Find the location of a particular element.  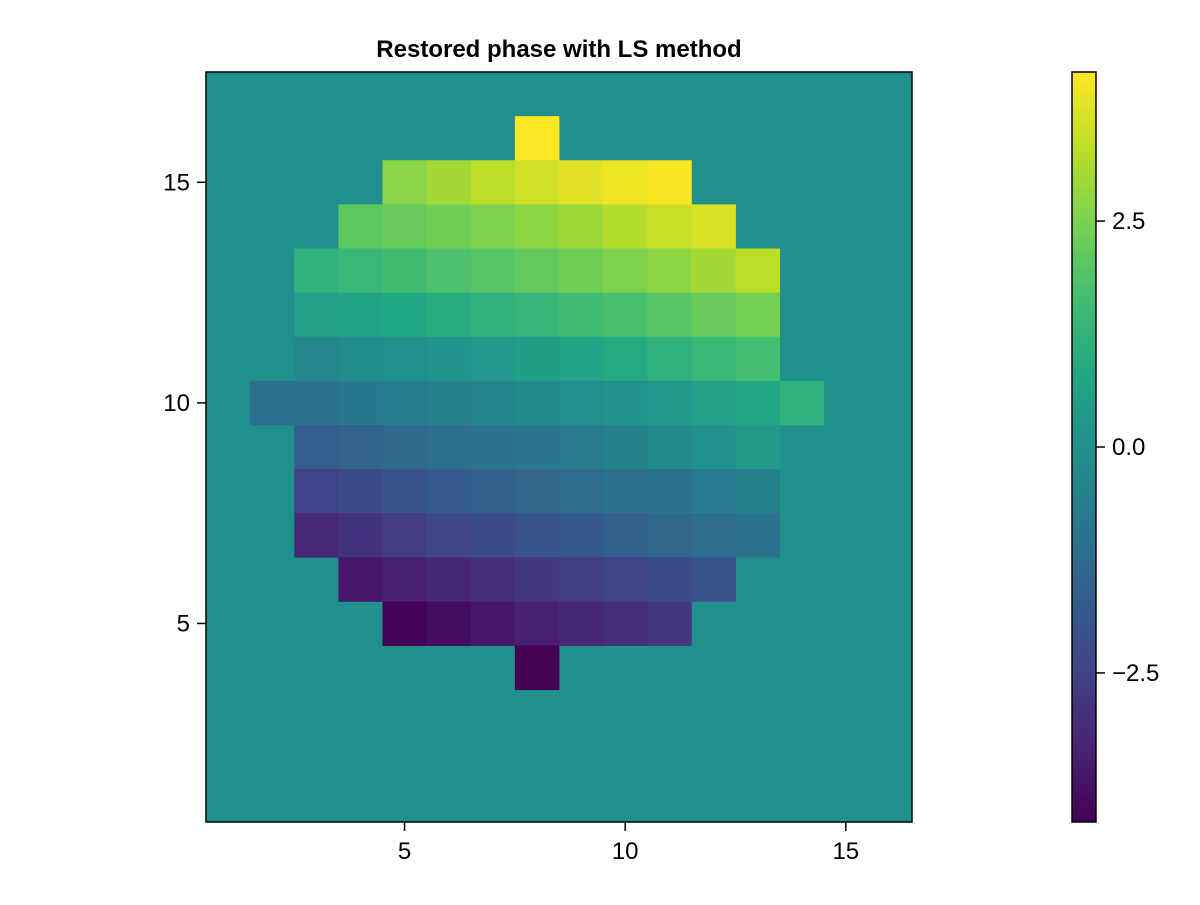

colorbar-tick-label: −2.5 is located at coordinates (1135, 673).